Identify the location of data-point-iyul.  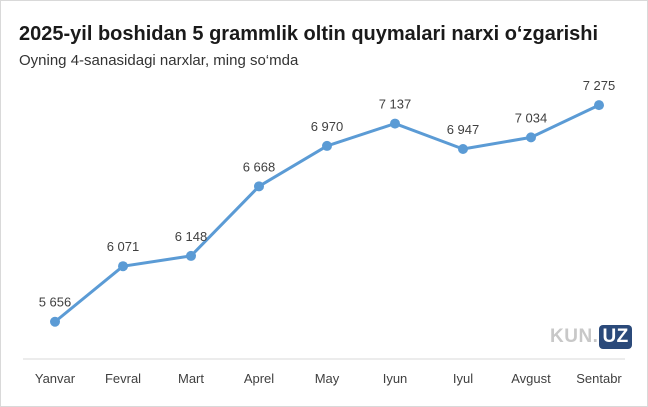
(463, 148).